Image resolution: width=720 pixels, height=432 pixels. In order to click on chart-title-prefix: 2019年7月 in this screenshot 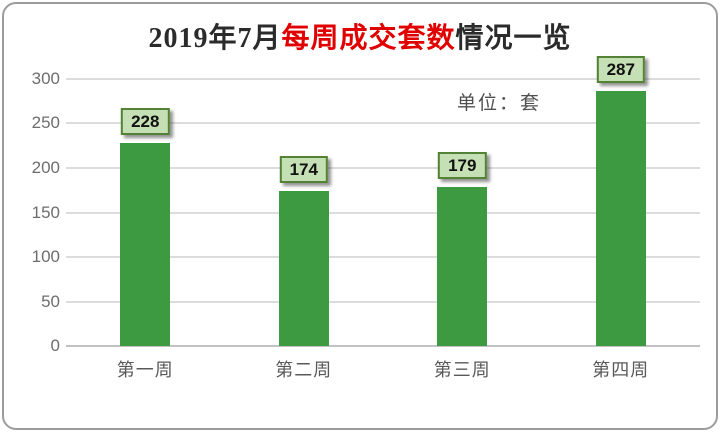, I will do `click(215, 38)`.